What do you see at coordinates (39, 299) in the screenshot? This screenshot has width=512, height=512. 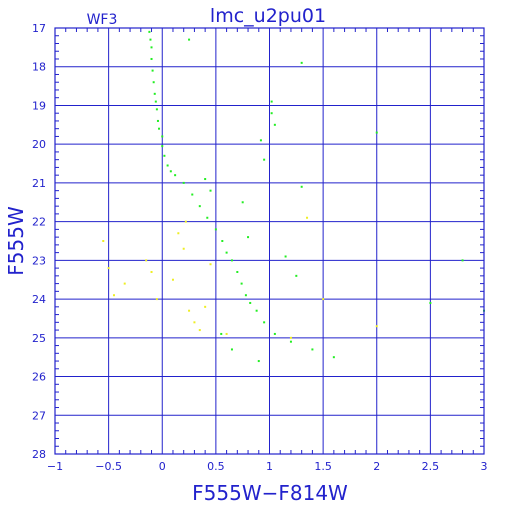 I see `y-tick-label: 24` at bounding box center [39, 299].